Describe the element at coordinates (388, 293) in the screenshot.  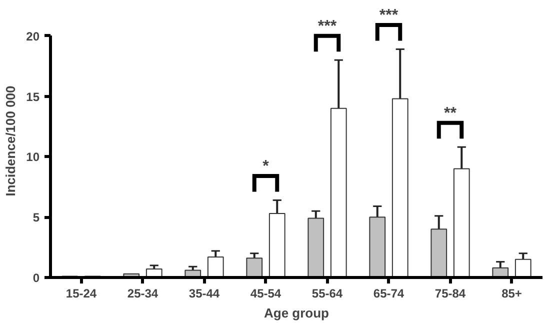
I see `x-tick-label: 65-74` at that location.